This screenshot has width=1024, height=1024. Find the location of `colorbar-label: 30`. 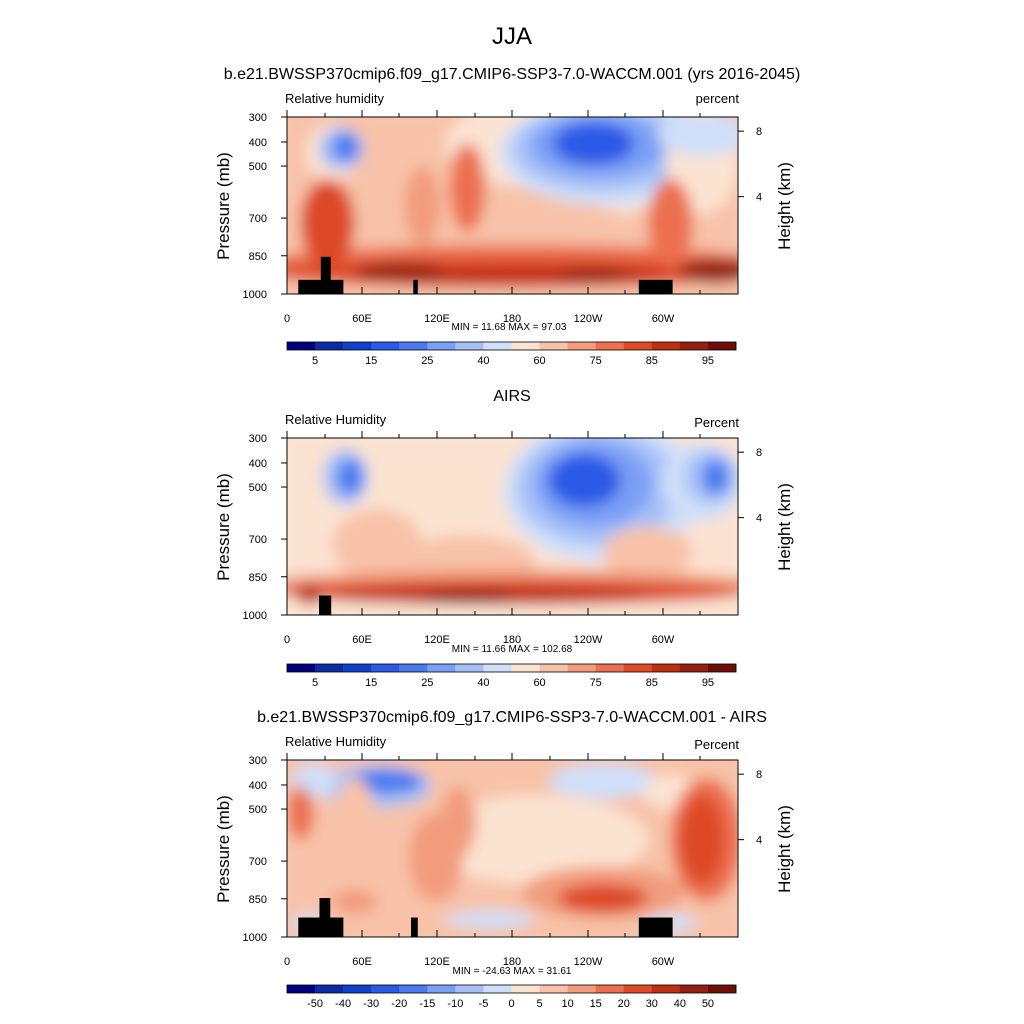

colorbar-label: 30 is located at coordinates (652, 1004).